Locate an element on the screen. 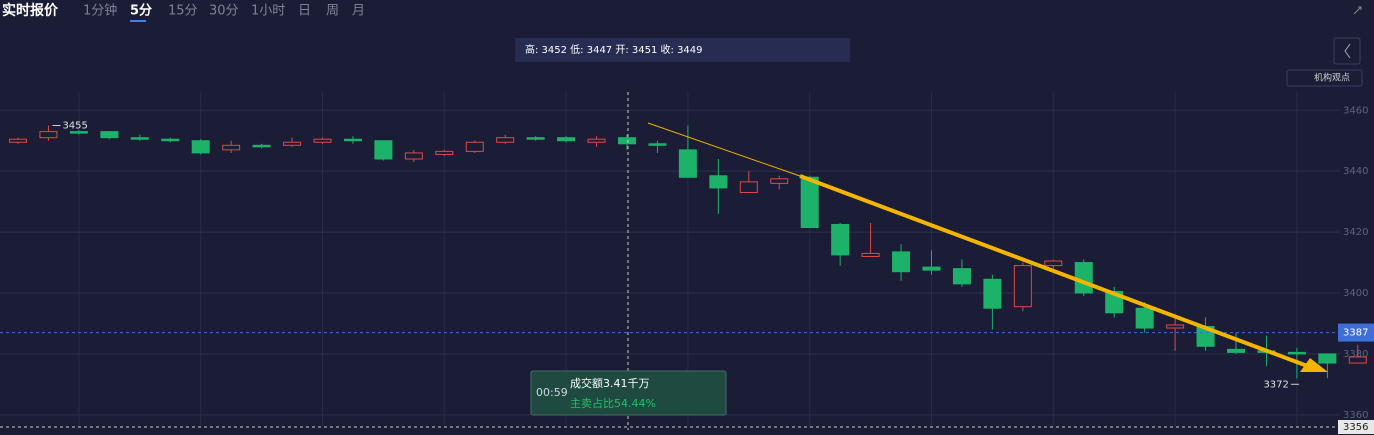 The image size is (1374, 435). opinion-text: 机构观点 is located at coordinates (1332, 78).